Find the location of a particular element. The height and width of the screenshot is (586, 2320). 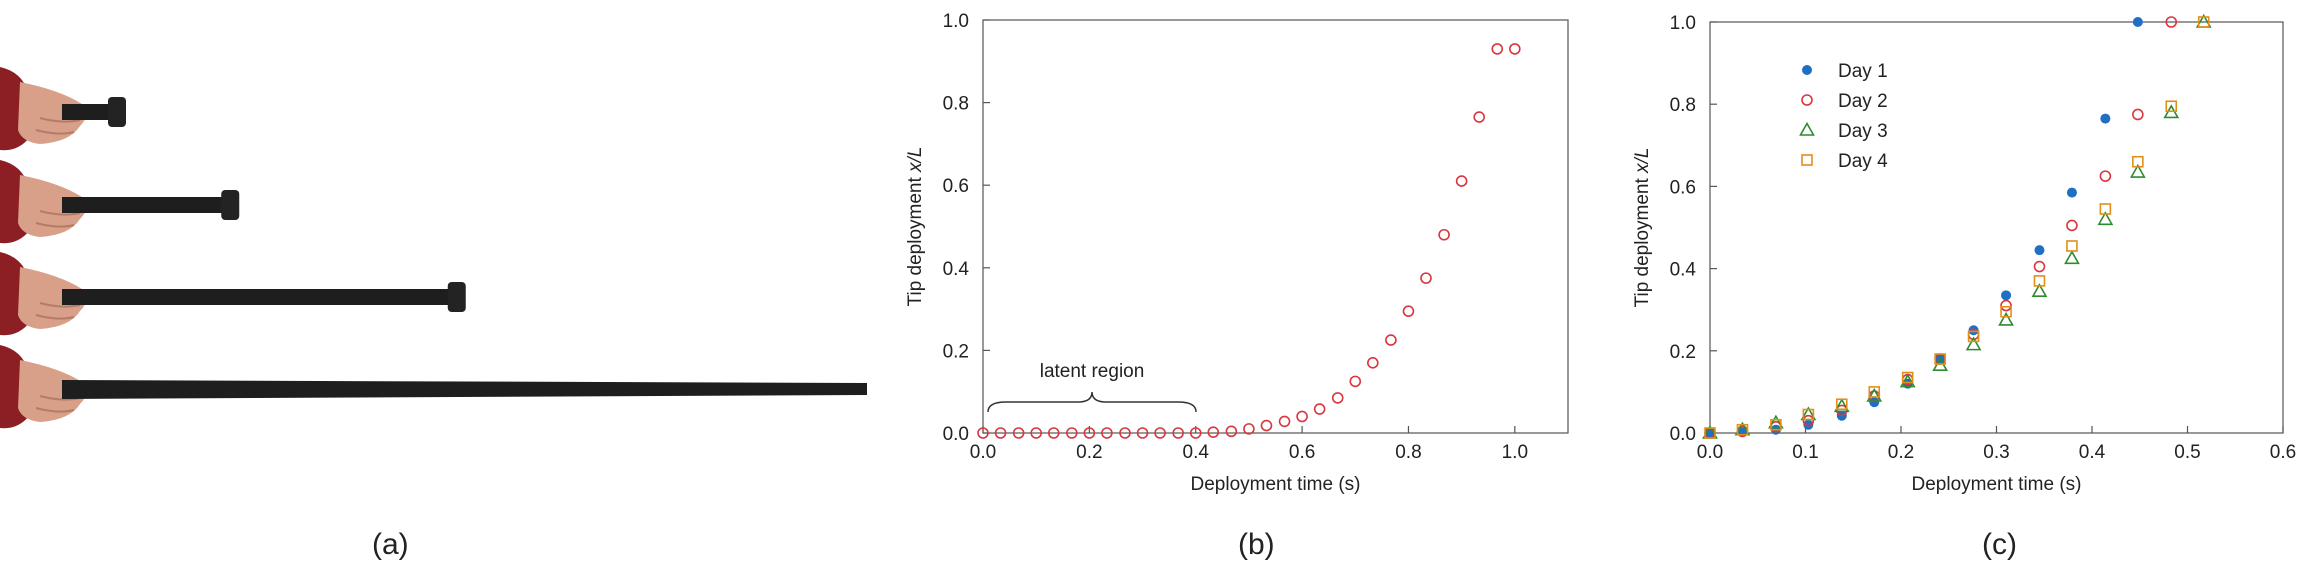

panel-label-a: (a) is located at coordinates (390, 544).